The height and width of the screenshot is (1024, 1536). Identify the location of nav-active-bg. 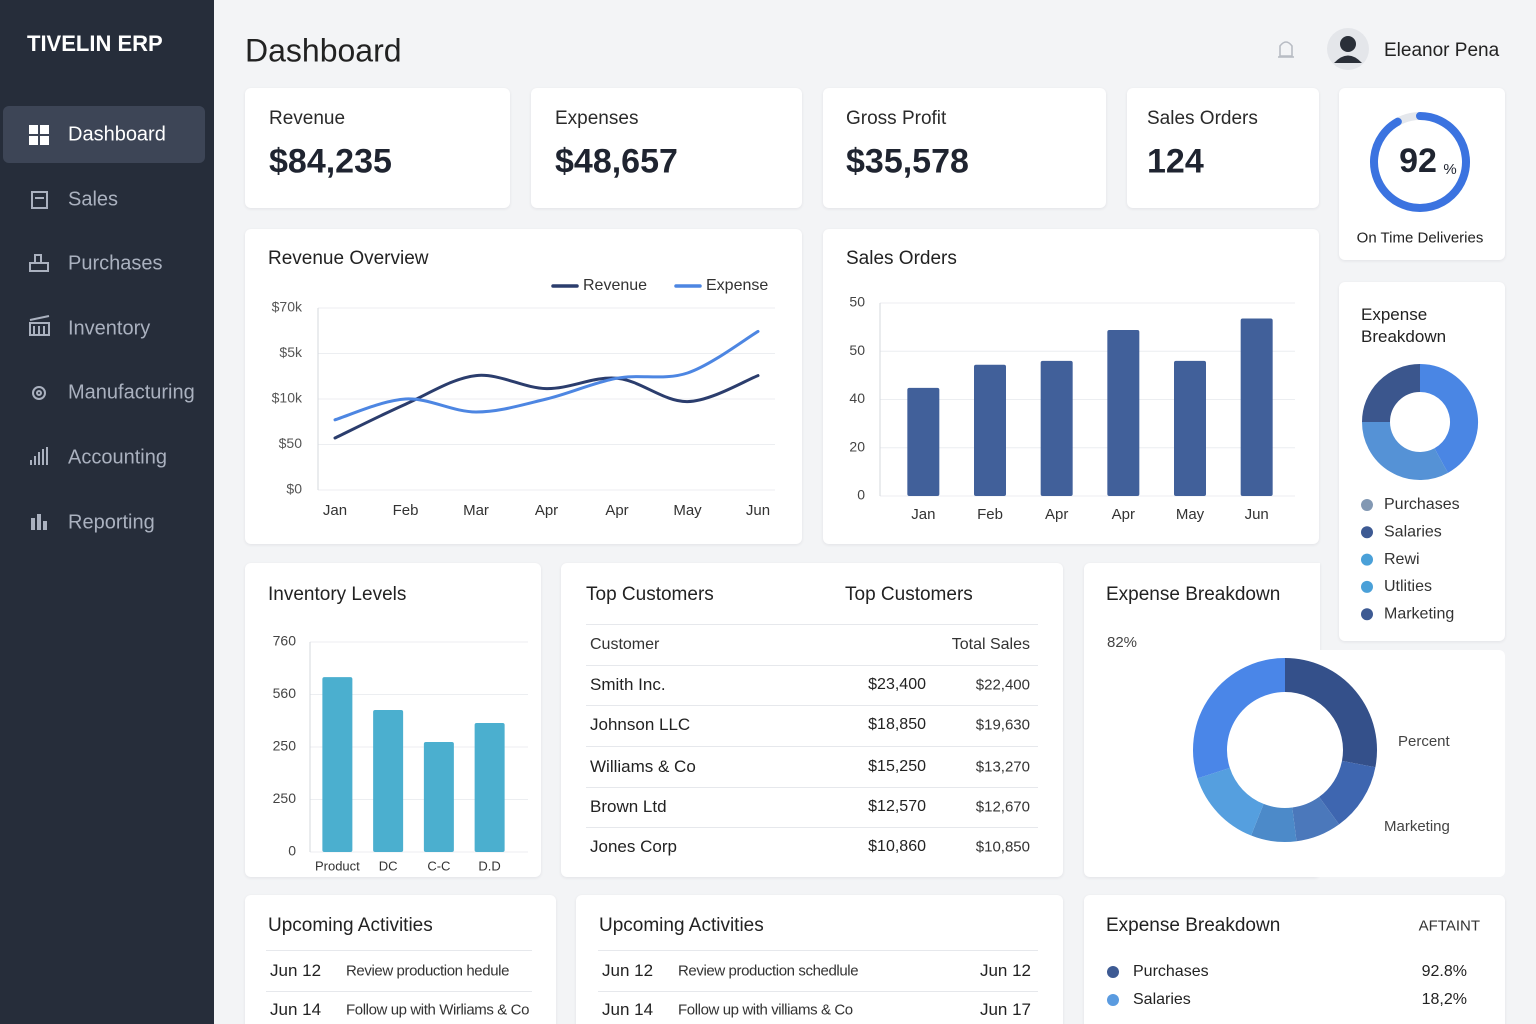
(104, 134).